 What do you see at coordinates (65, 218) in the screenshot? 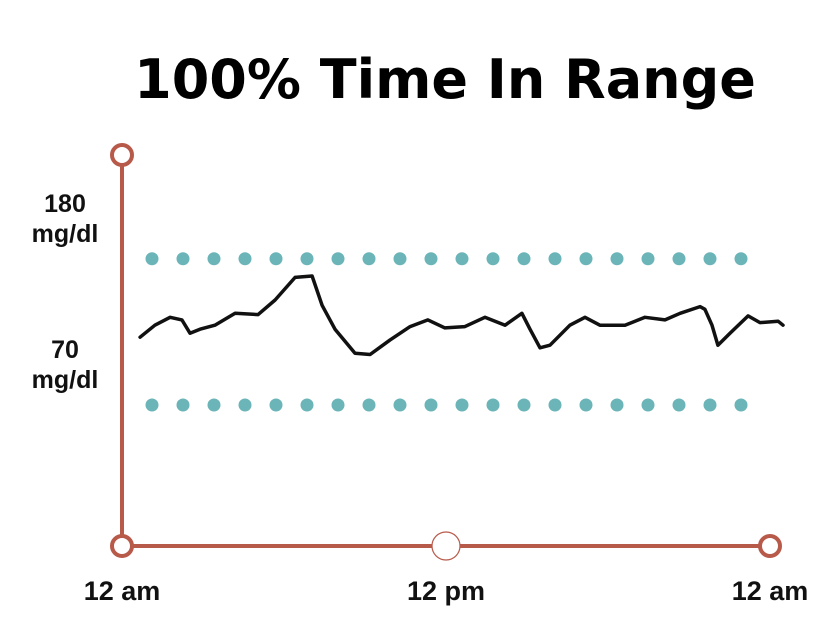
I see `y-tick-label: 180 mg/dl` at bounding box center [65, 218].